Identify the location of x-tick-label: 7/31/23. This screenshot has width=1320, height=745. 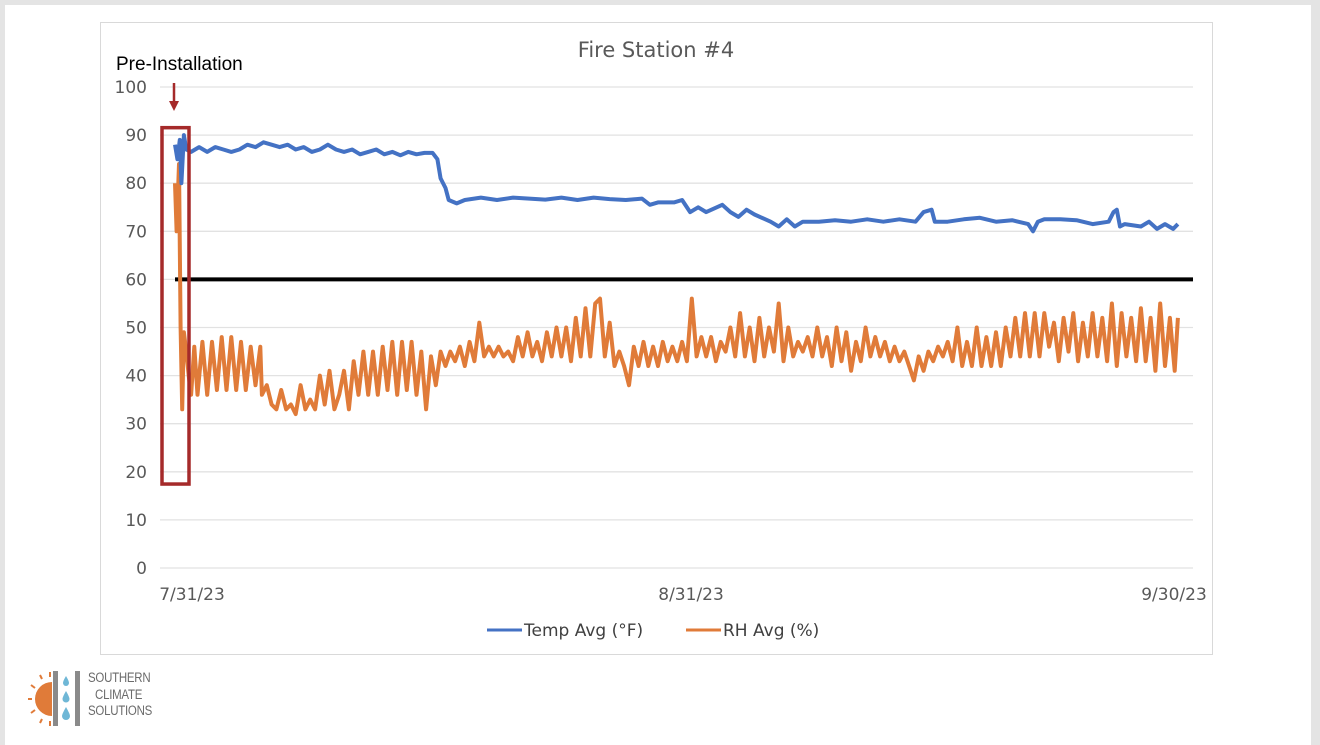
(192, 595).